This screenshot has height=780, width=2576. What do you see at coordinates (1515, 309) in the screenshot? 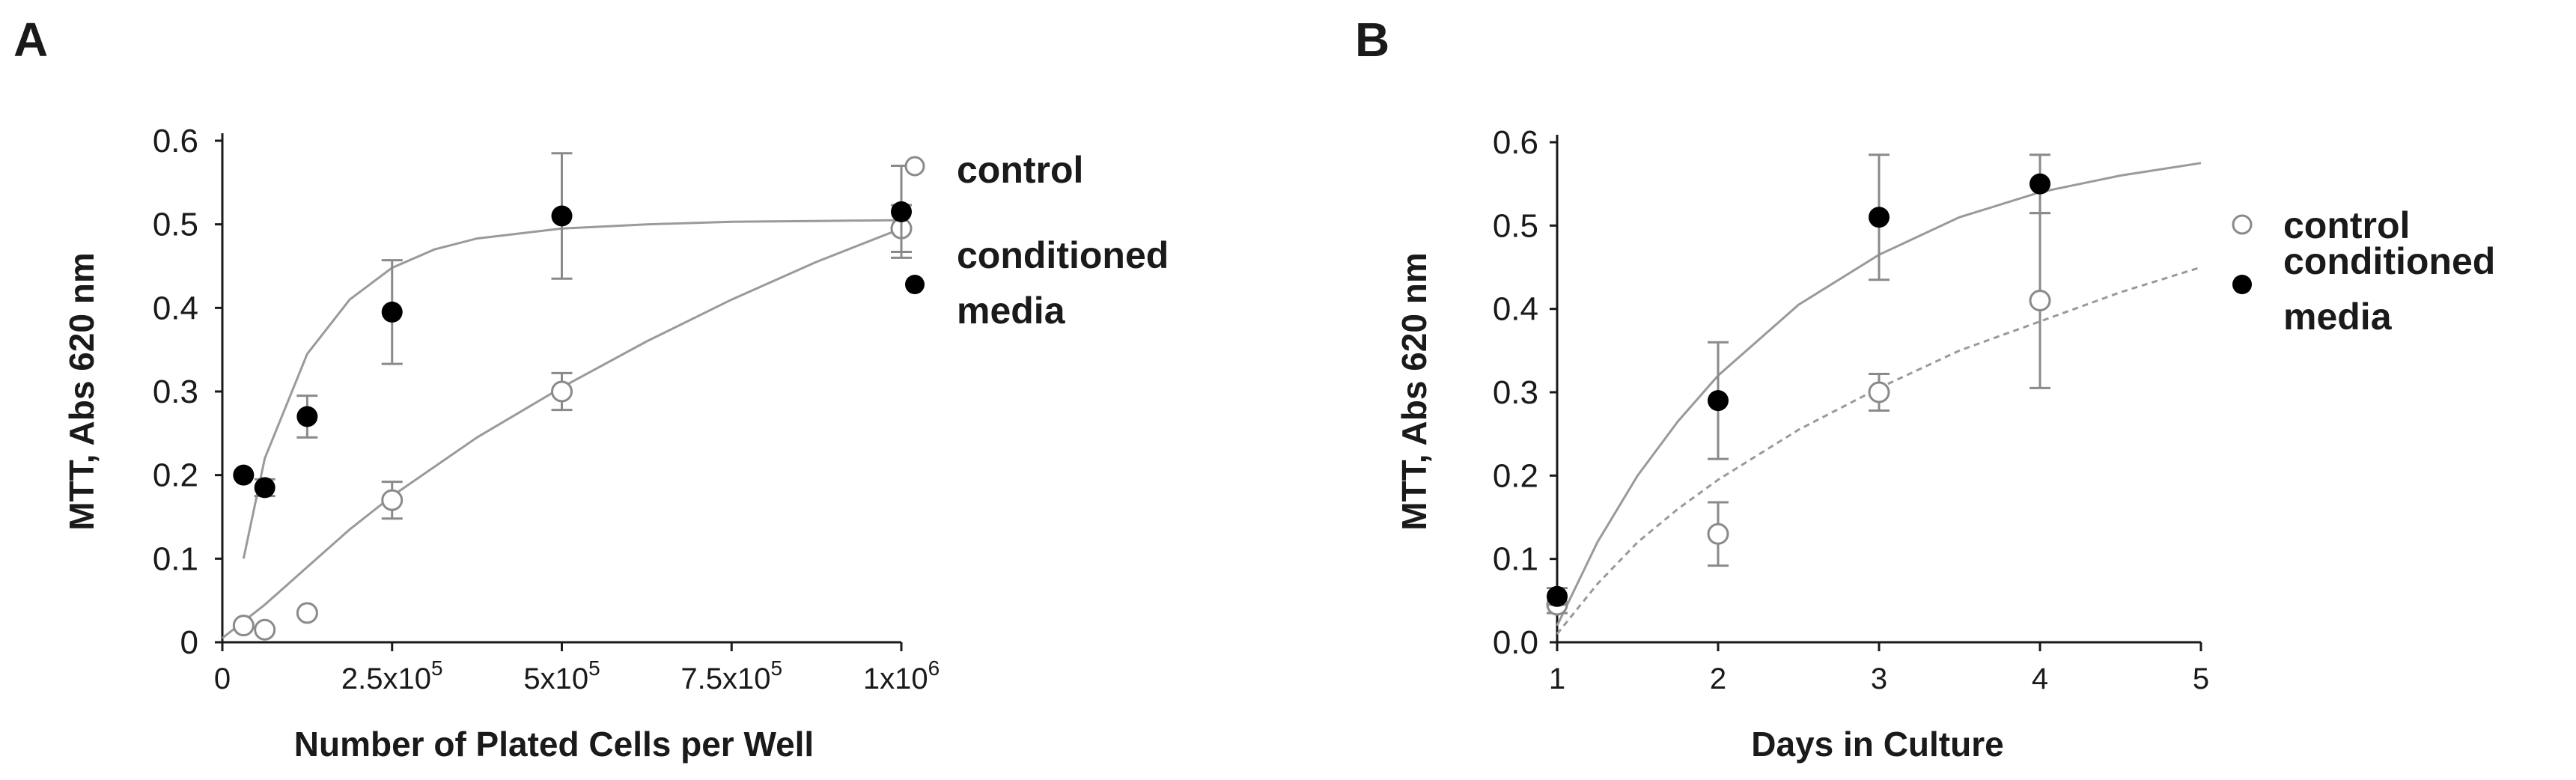
I see `panel-b-y-tick-label: 0.4` at bounding box center [1515, 309].